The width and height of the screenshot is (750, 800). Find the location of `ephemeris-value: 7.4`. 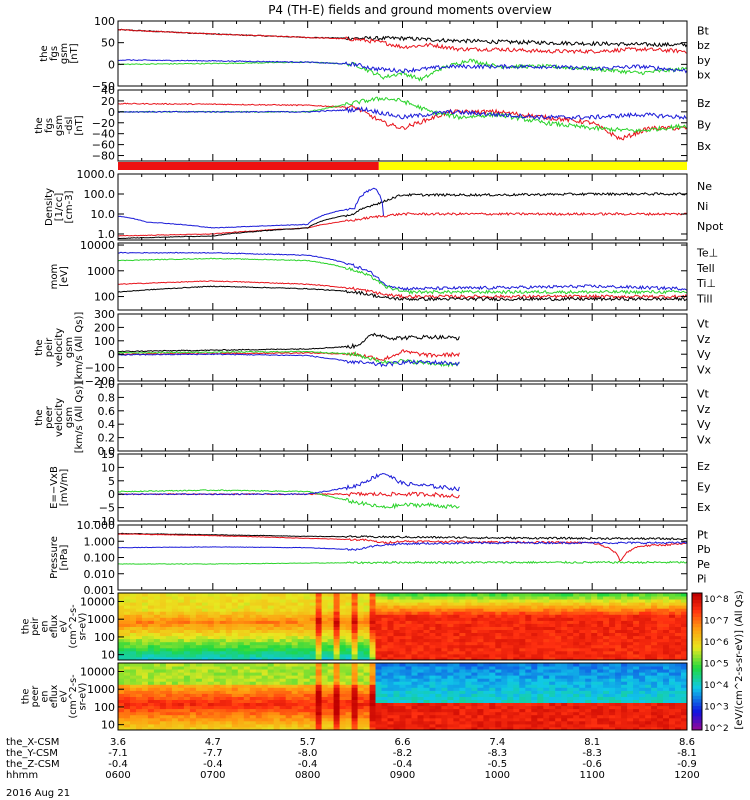

ephemeris-value: 7.4 is located at coordinates (497, 742).